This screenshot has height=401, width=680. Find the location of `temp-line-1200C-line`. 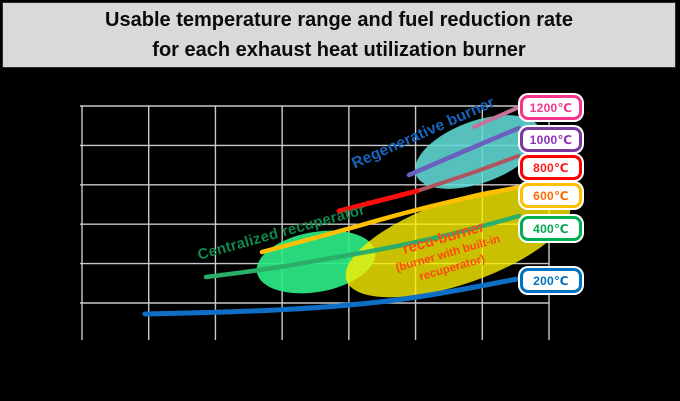

temp-line-1200C-line is located at coordinates (495, 117).